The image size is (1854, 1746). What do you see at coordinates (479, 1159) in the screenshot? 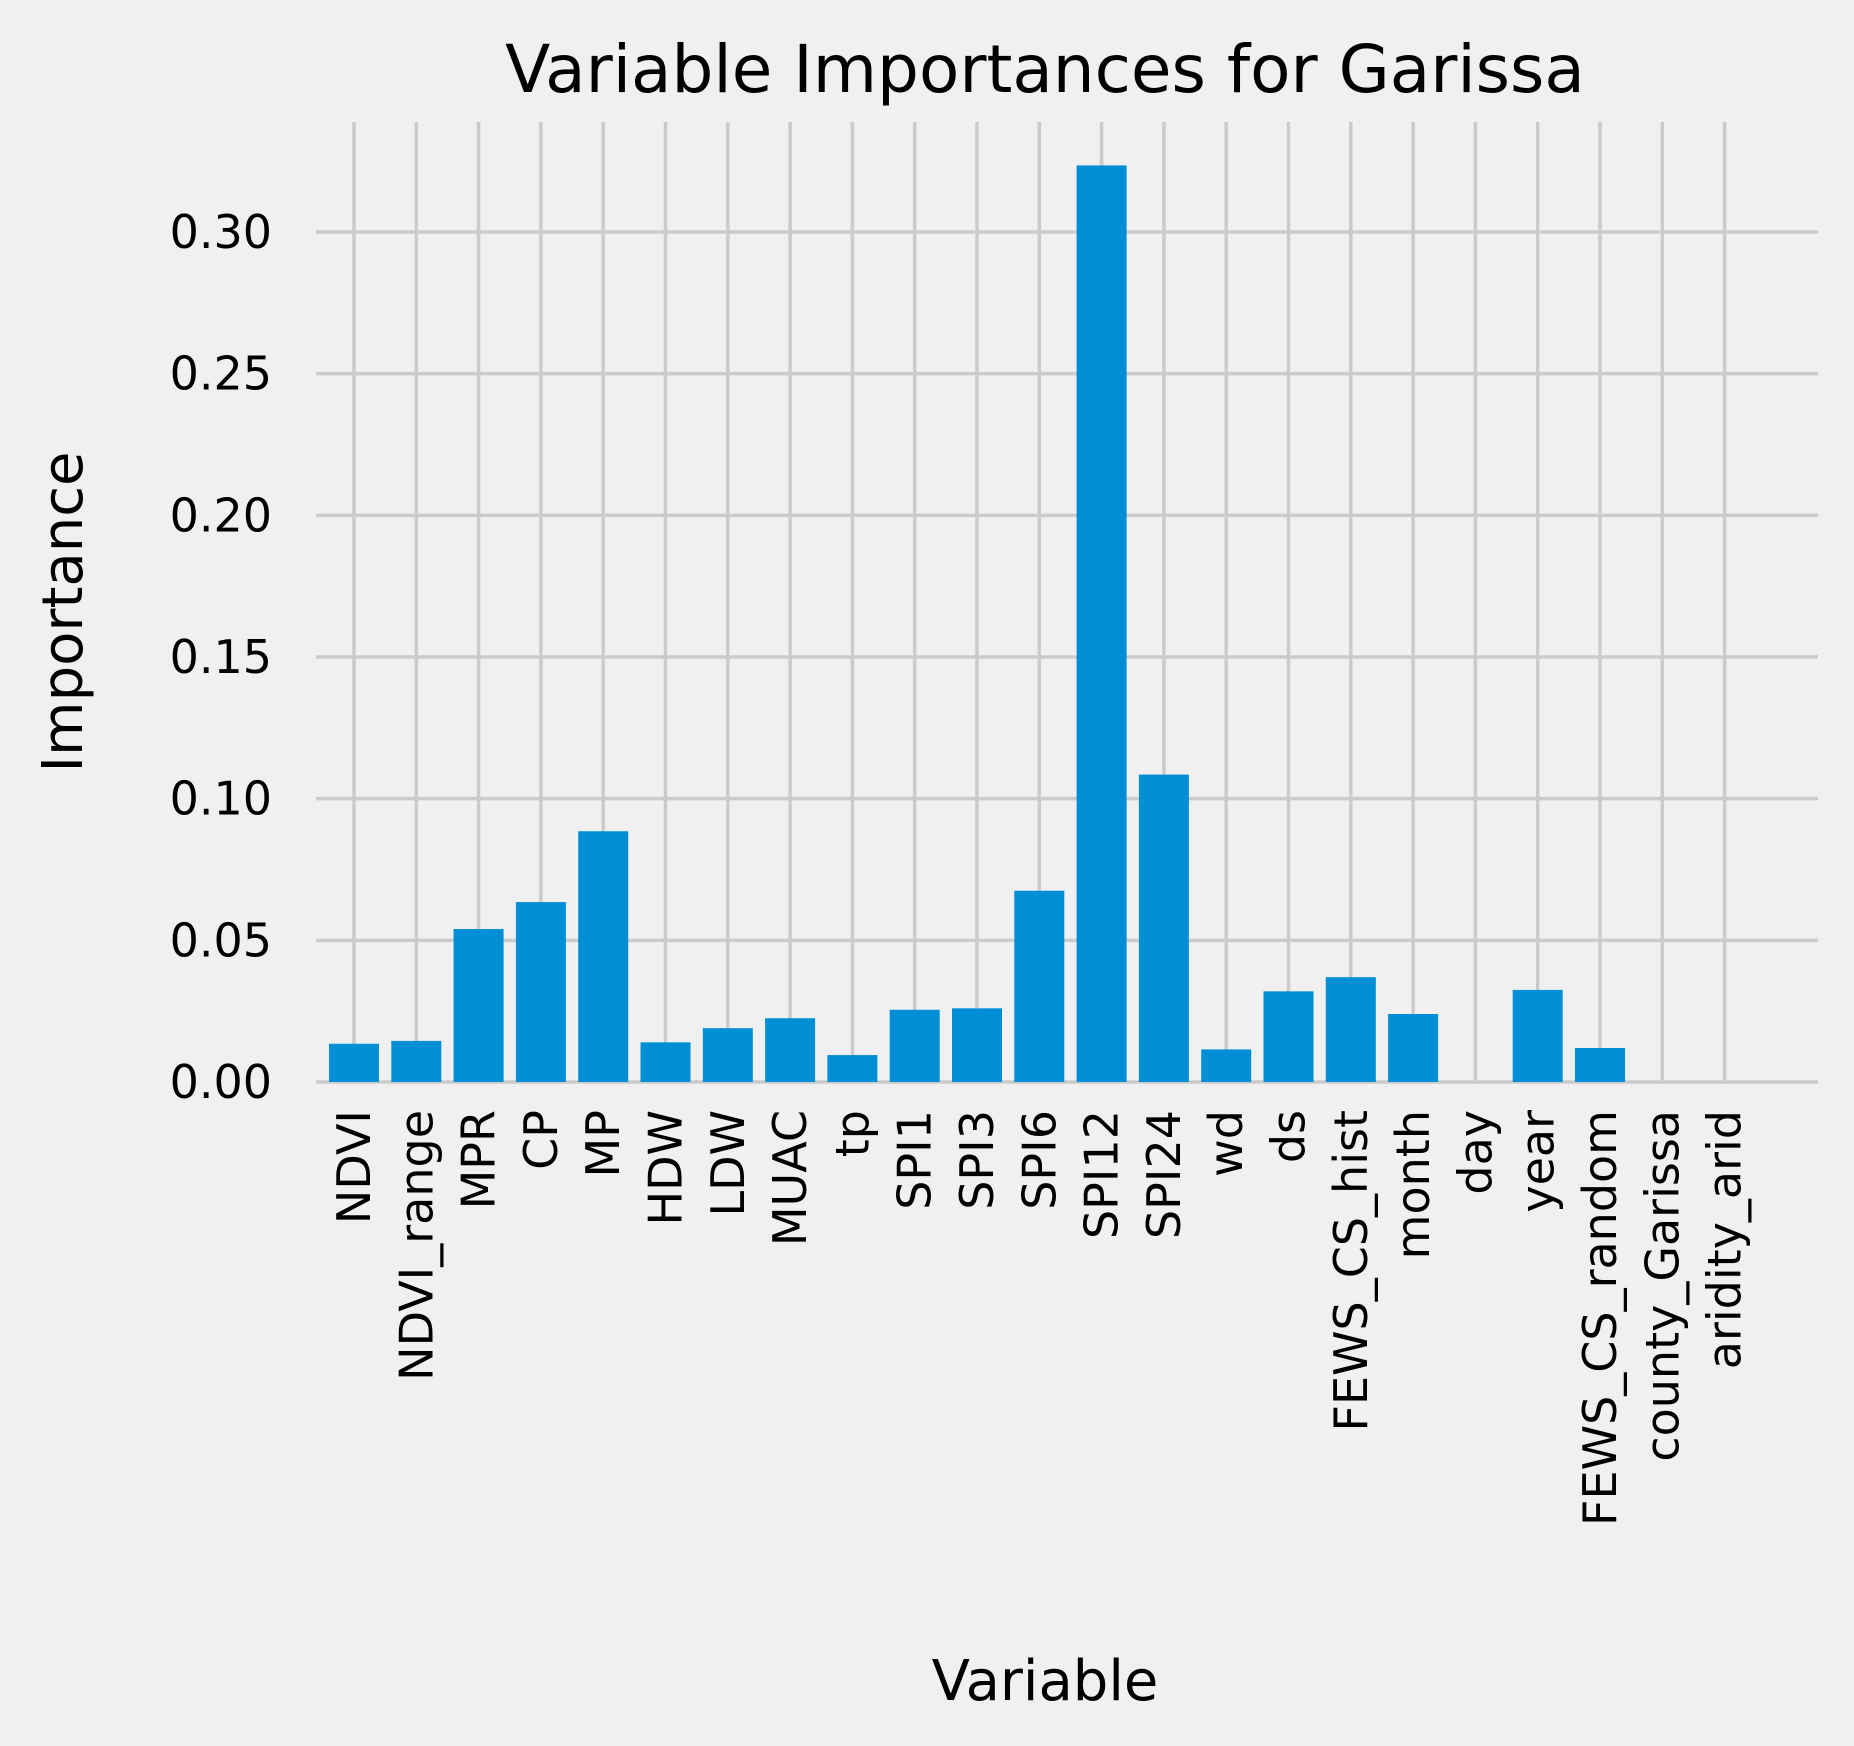
I see `x-tick-label: MPR` at bounding box center [479, 1159].